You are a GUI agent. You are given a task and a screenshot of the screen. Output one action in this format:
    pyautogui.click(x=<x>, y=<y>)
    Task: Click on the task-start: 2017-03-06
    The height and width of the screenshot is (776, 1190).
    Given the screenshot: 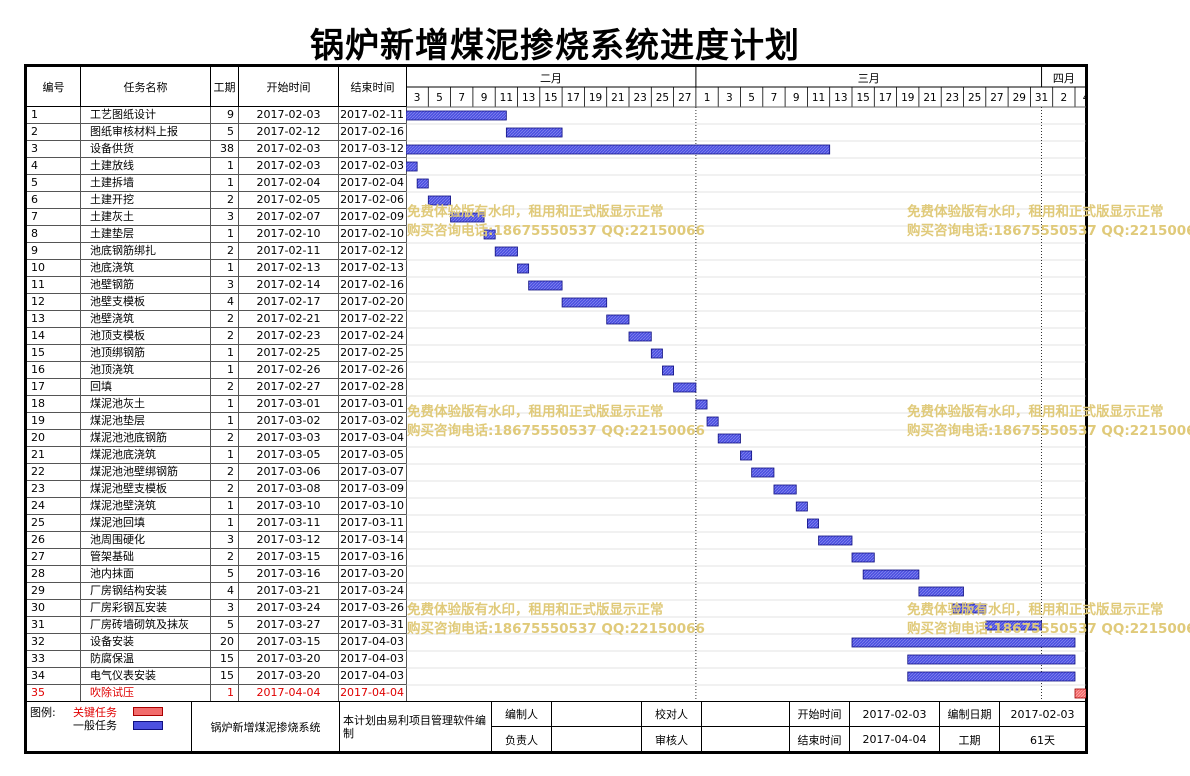 What is the action you would take?
    pyautogui.click(x=289, y=472)
    